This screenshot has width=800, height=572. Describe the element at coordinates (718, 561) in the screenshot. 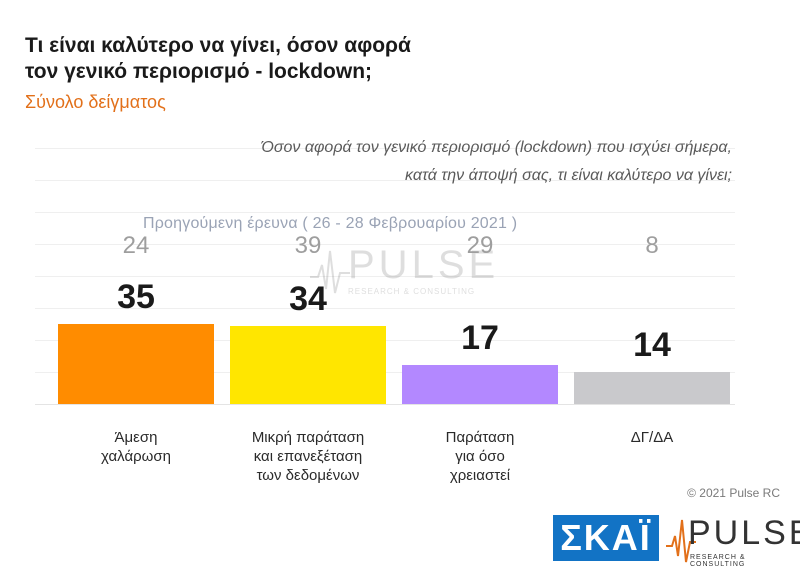

I see `pulse-logo-subtext: RESEARCH & CONSULTING` at that location.